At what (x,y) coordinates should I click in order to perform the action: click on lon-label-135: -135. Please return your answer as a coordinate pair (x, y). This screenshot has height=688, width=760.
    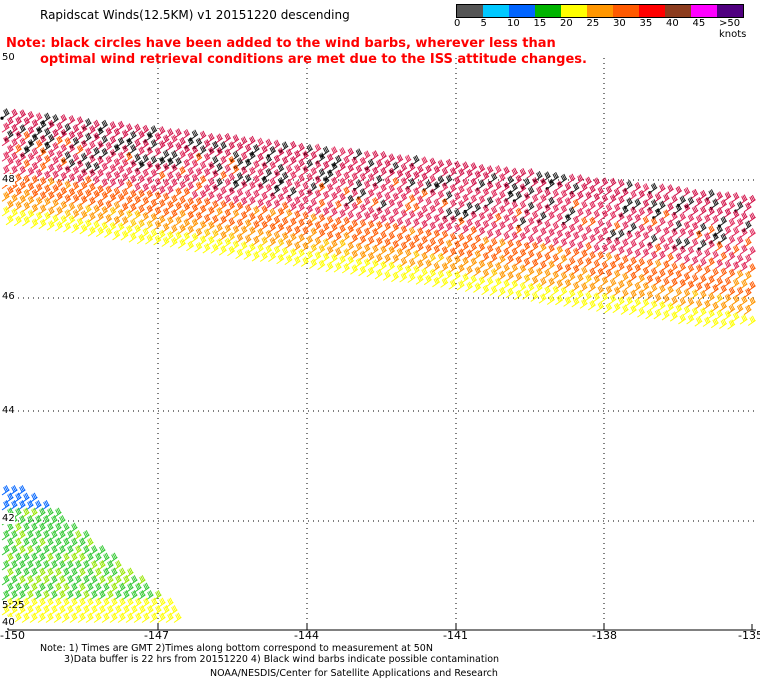
    Looking at the image, I should click on (749, 635).